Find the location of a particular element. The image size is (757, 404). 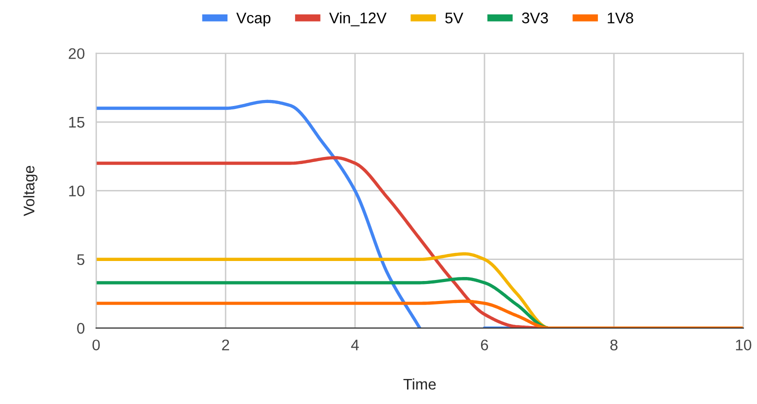

x-tick-label: 0 is located at coordinates (96, 345).